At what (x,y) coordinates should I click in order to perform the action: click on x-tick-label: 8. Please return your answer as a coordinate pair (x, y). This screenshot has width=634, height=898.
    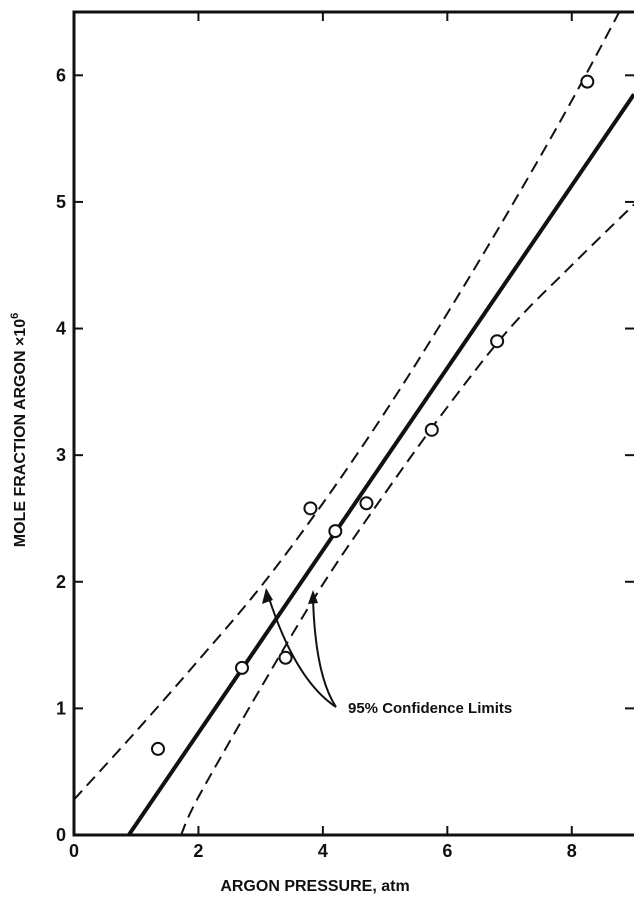
    Looking at the image, I should click on (572, 851).